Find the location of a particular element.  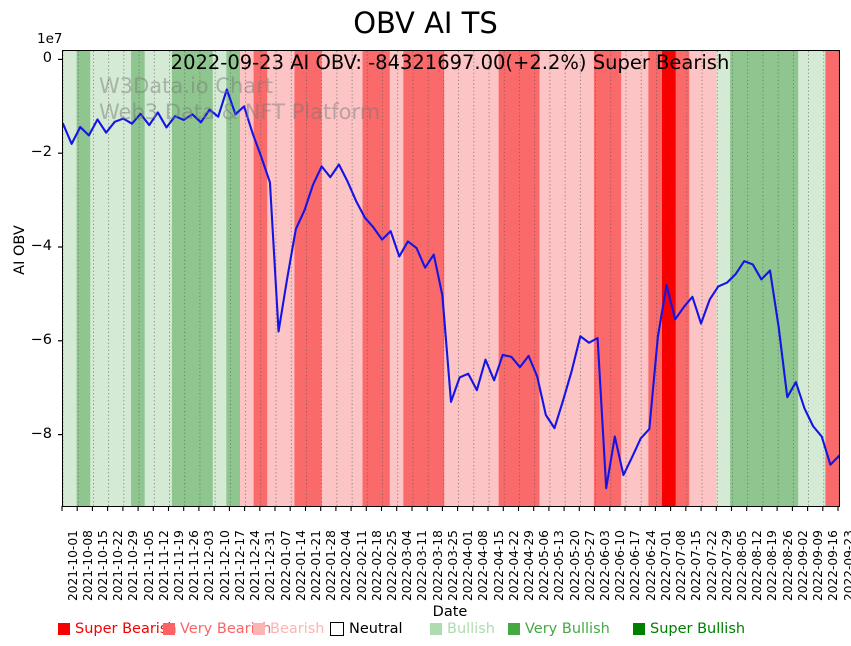

x-axis-tick-label: 2022-01-28 is located at coordinates (331, 565).